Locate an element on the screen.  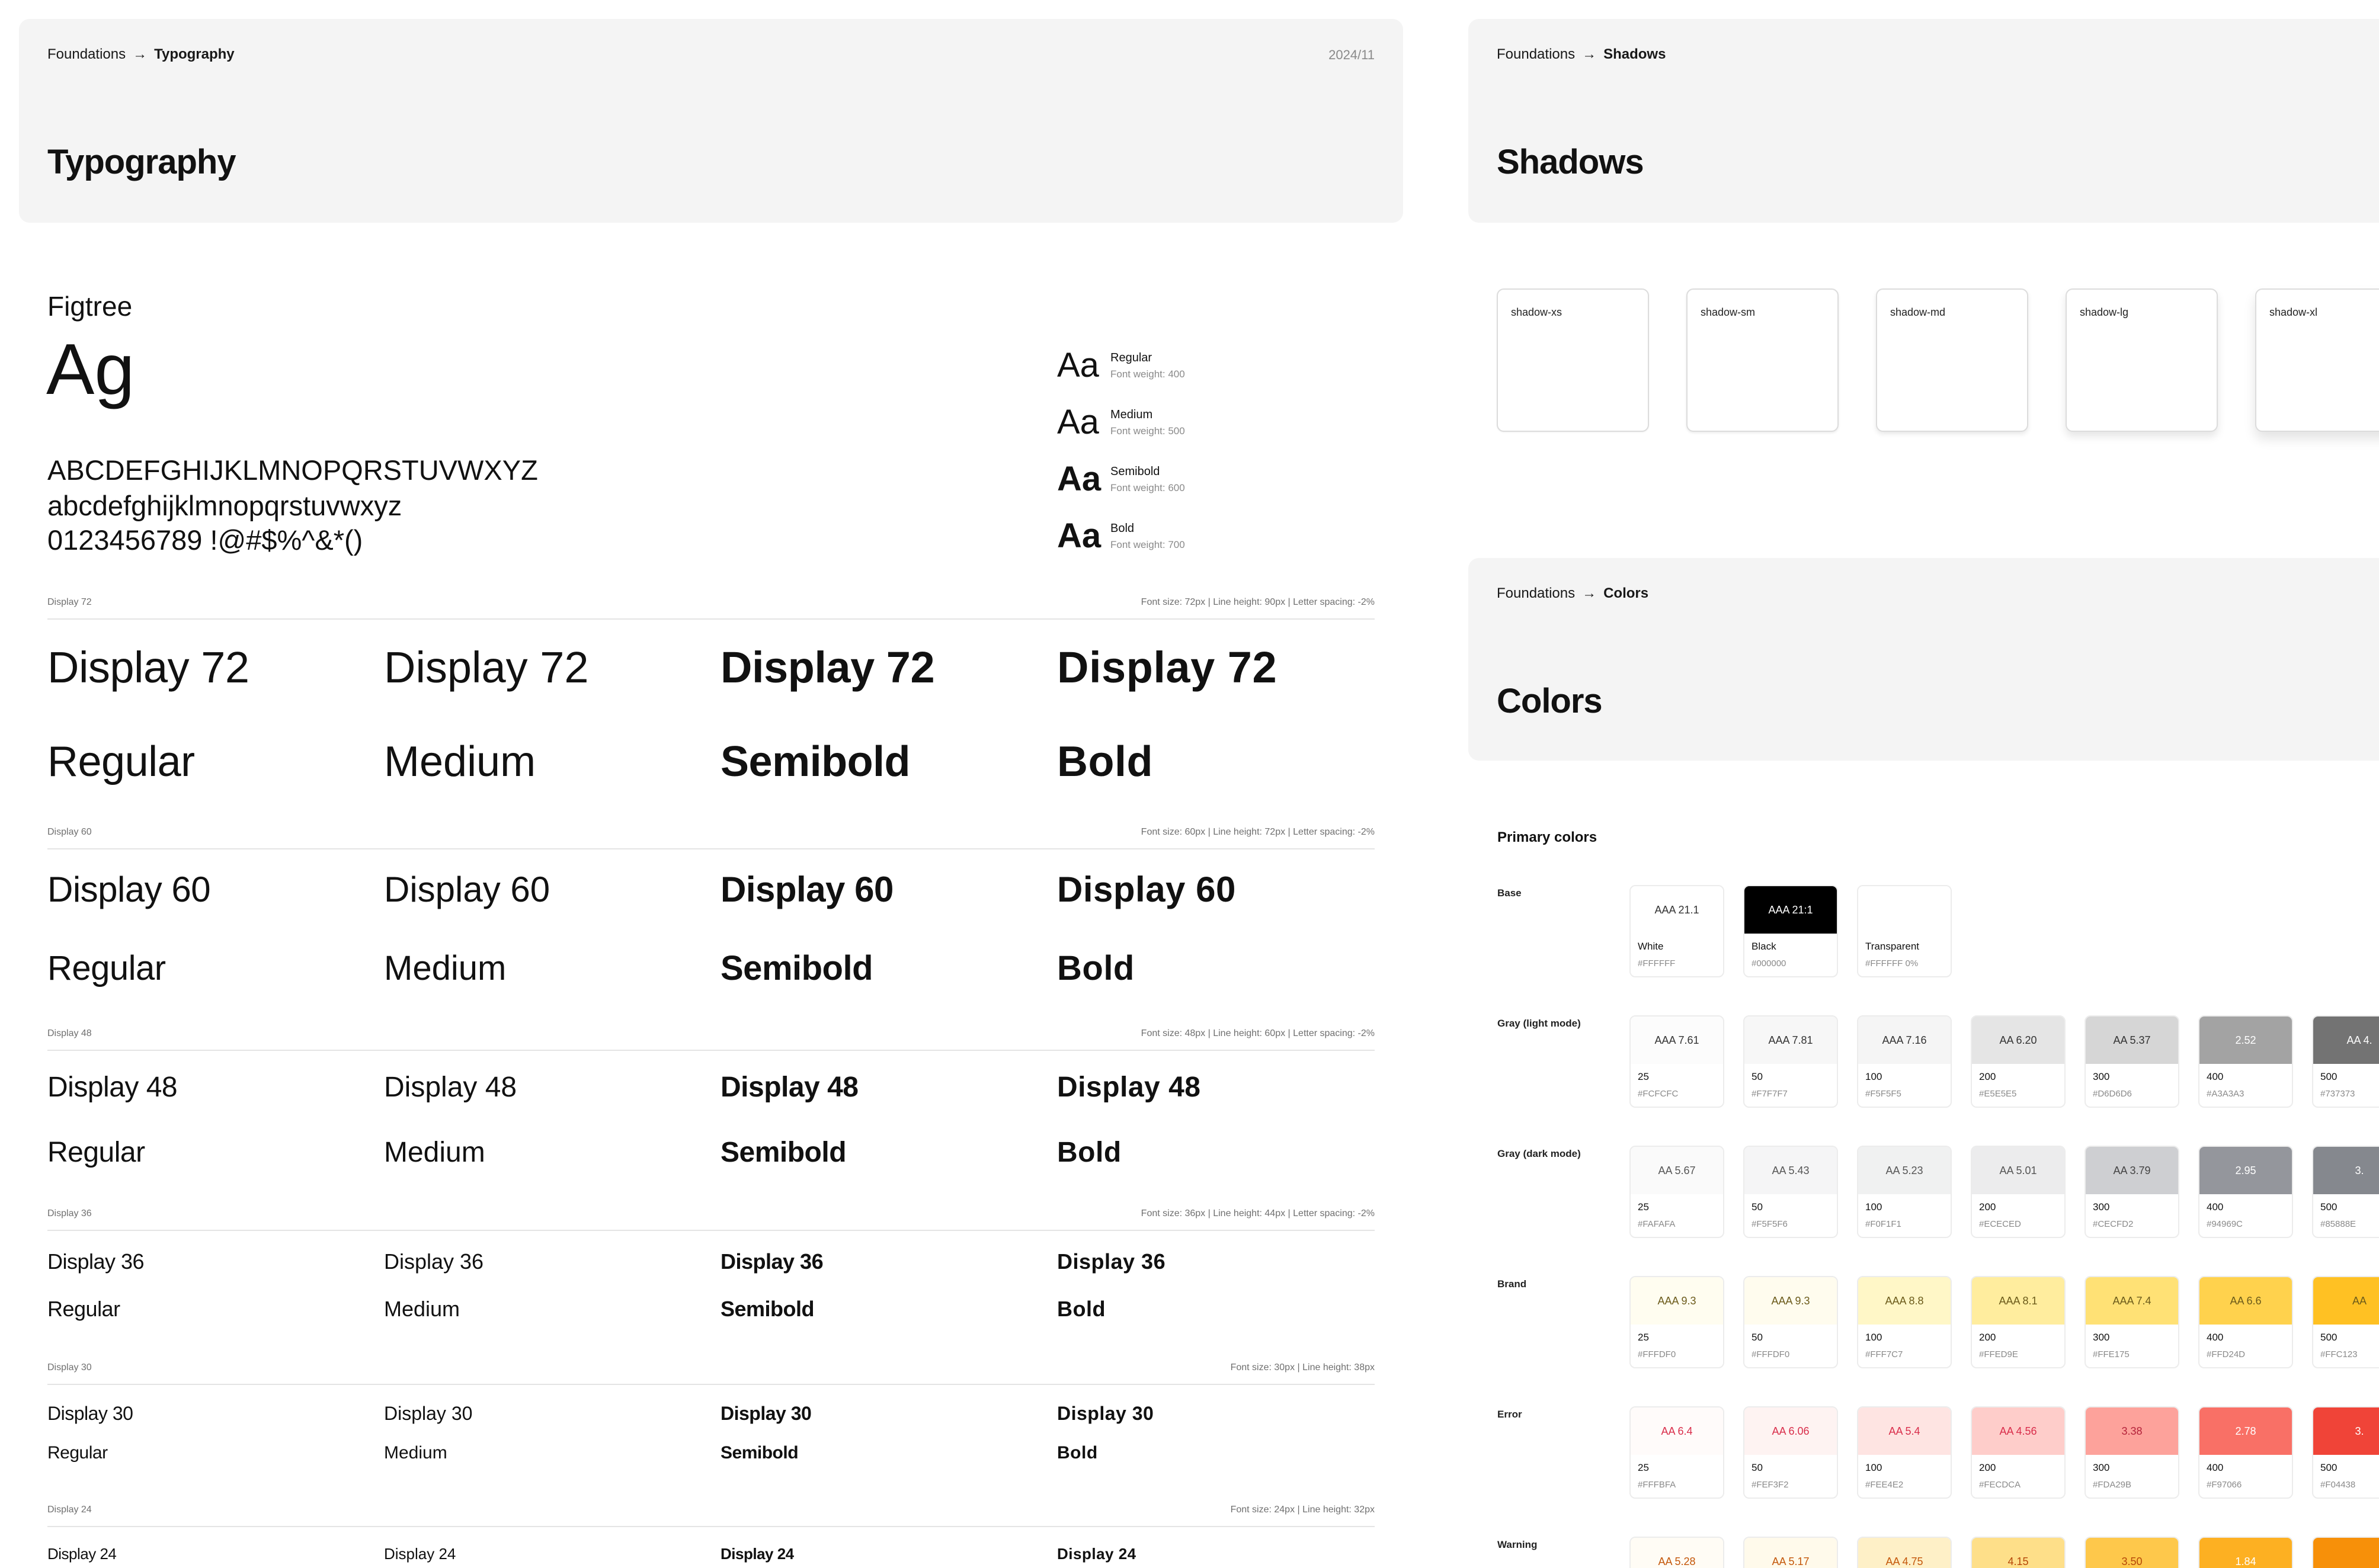
color-swatch: AAA 21.1 White #FFFFFF is located at coordinates (1676, 931).